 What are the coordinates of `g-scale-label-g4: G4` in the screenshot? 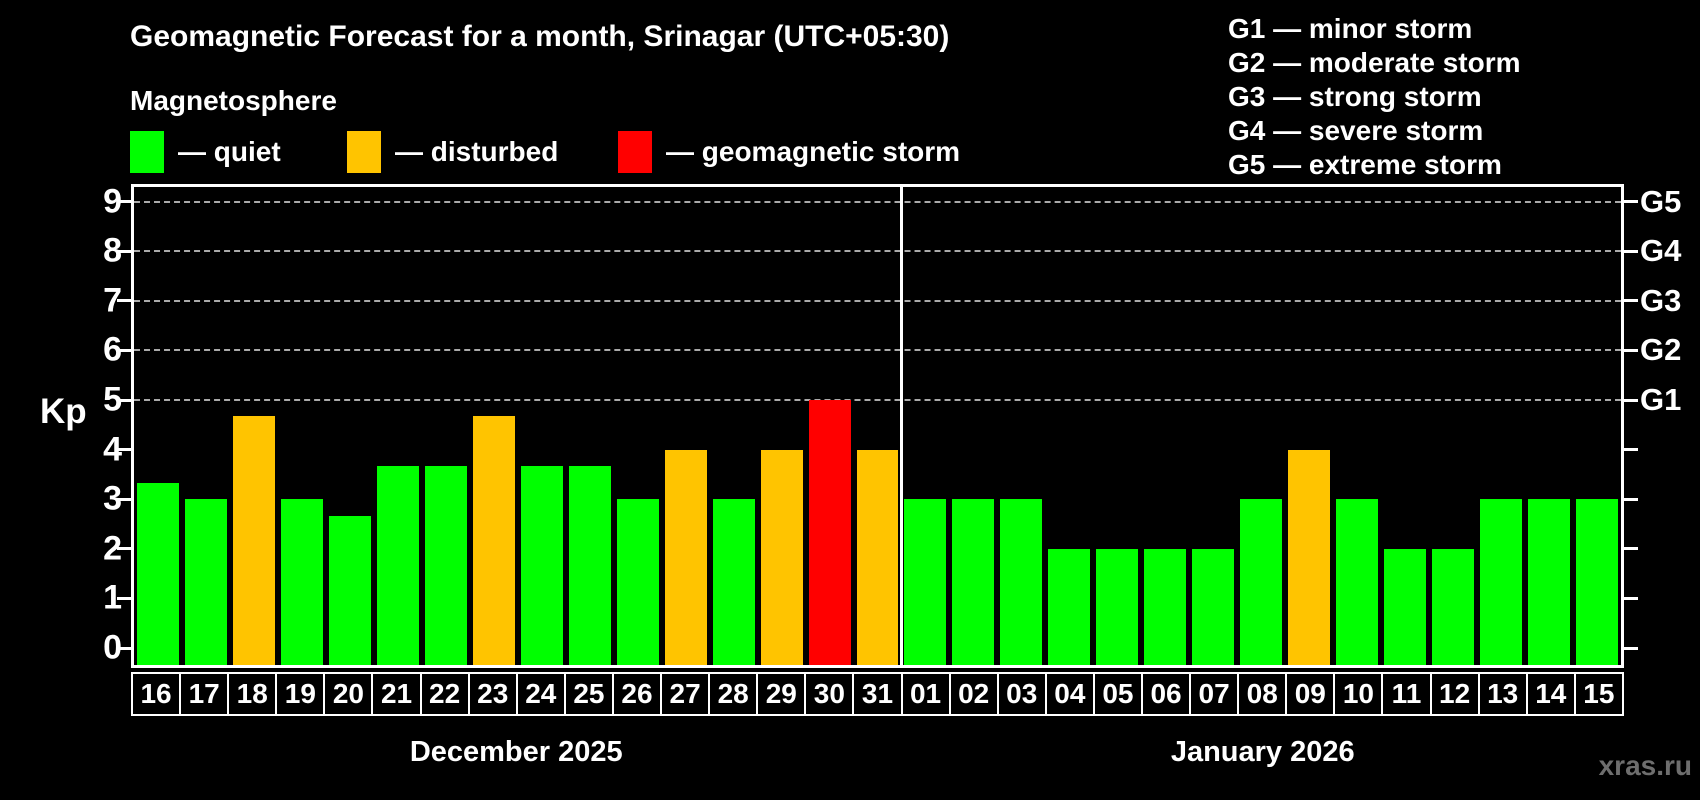 It's located at (1661, 251).